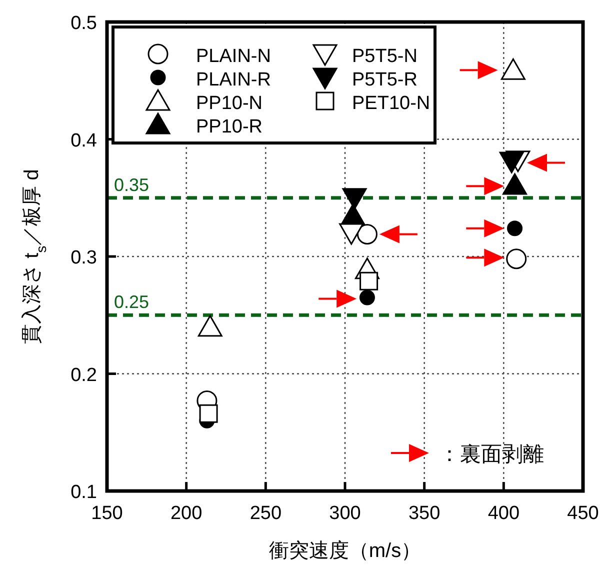 The width and height of the screenshot is (602, 567). What do you see at coordinates (424, 513) in the screenshot?
I see `x-tick-label: 350` at bounding box center [424, 513].